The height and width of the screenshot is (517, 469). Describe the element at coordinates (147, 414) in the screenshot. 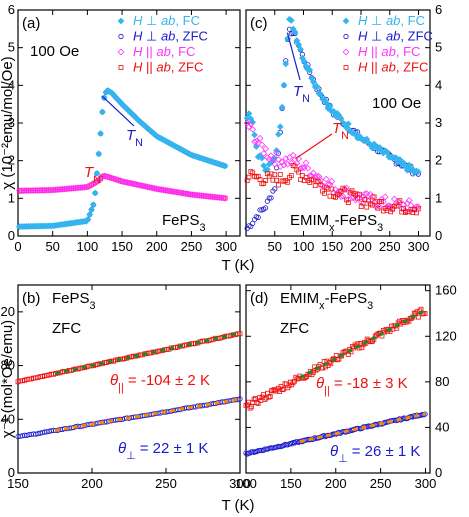

I see `fit-line-b-perp` at that location.